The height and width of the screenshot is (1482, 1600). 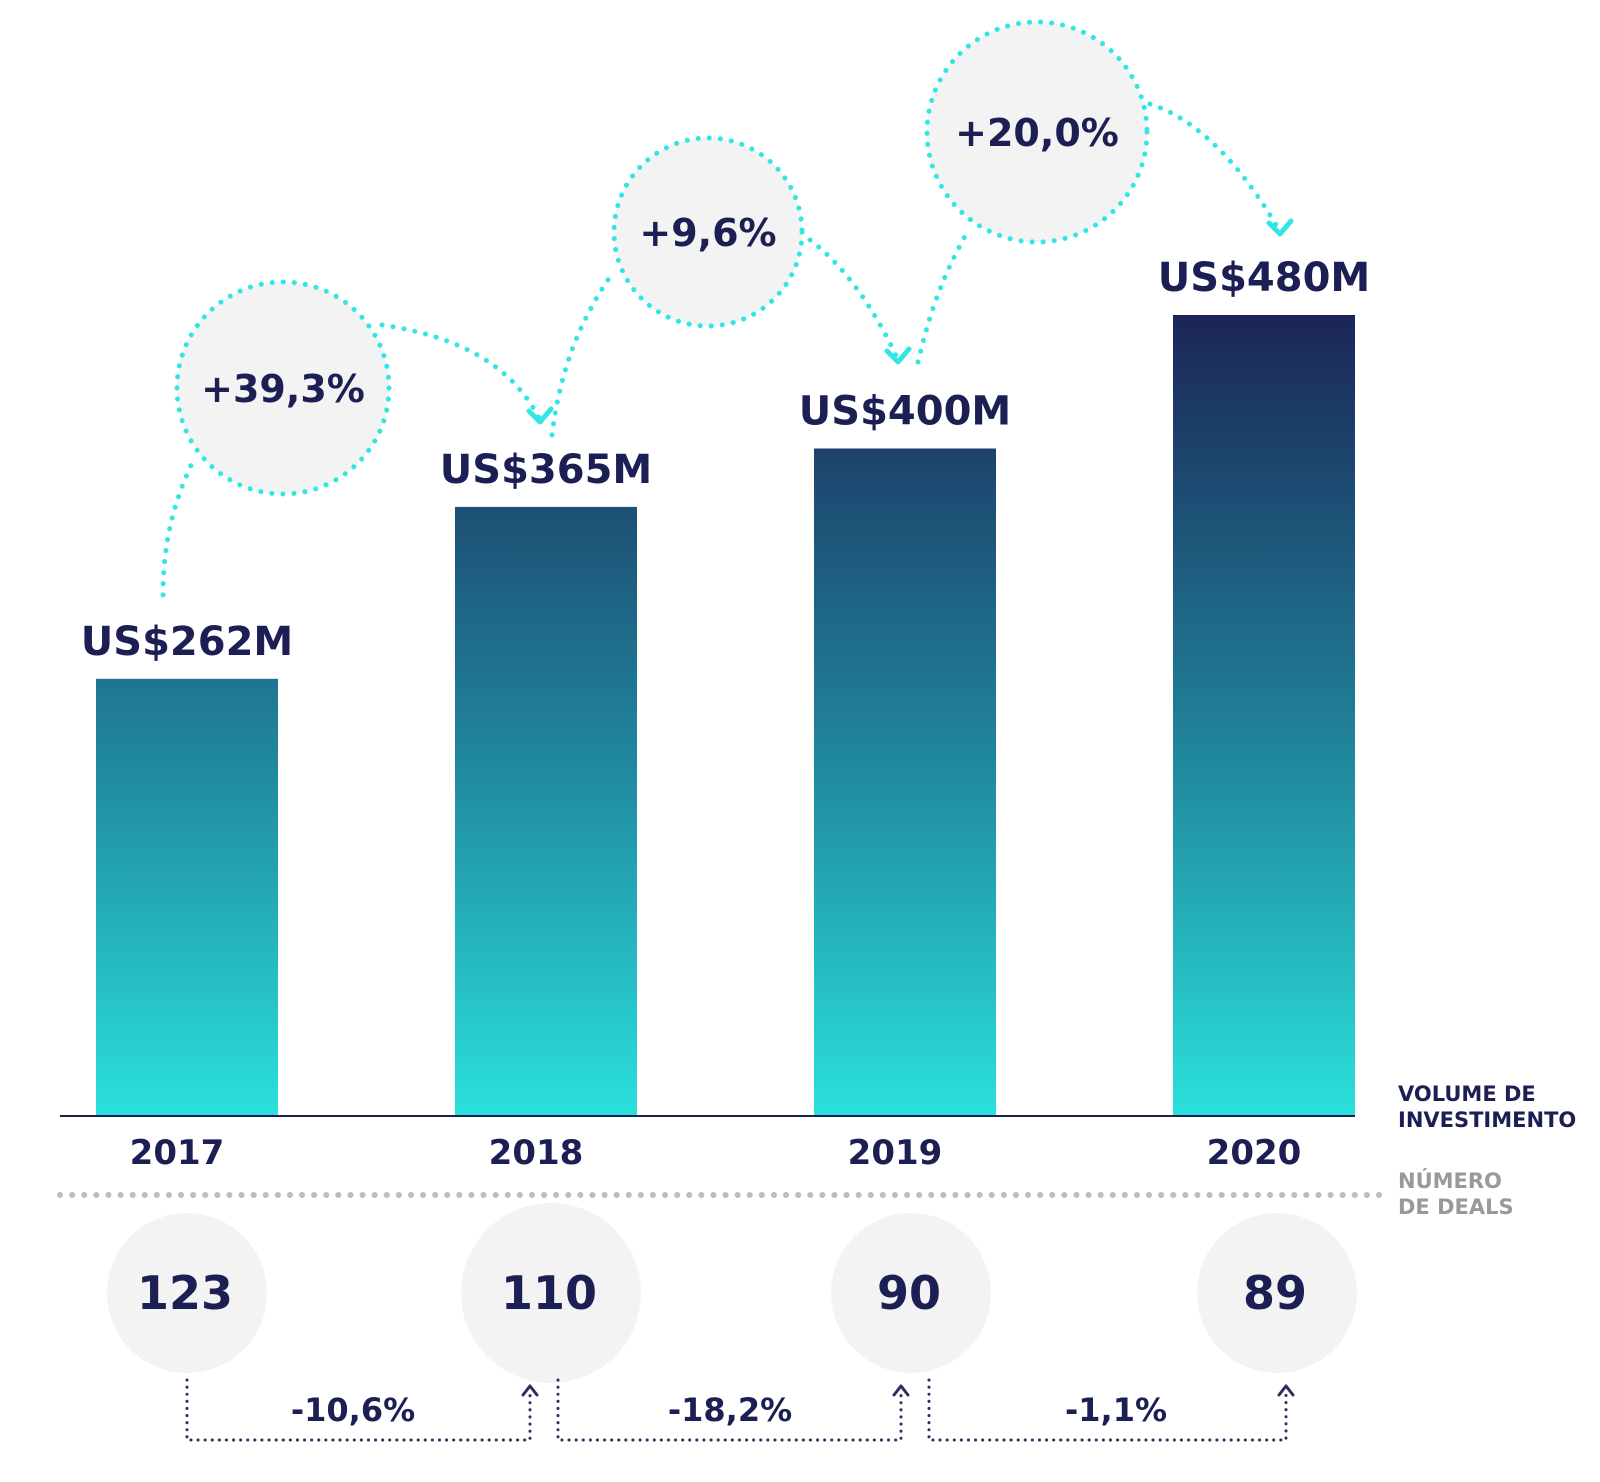 I want to click on bar-2020, so click(x=1264, y=715).